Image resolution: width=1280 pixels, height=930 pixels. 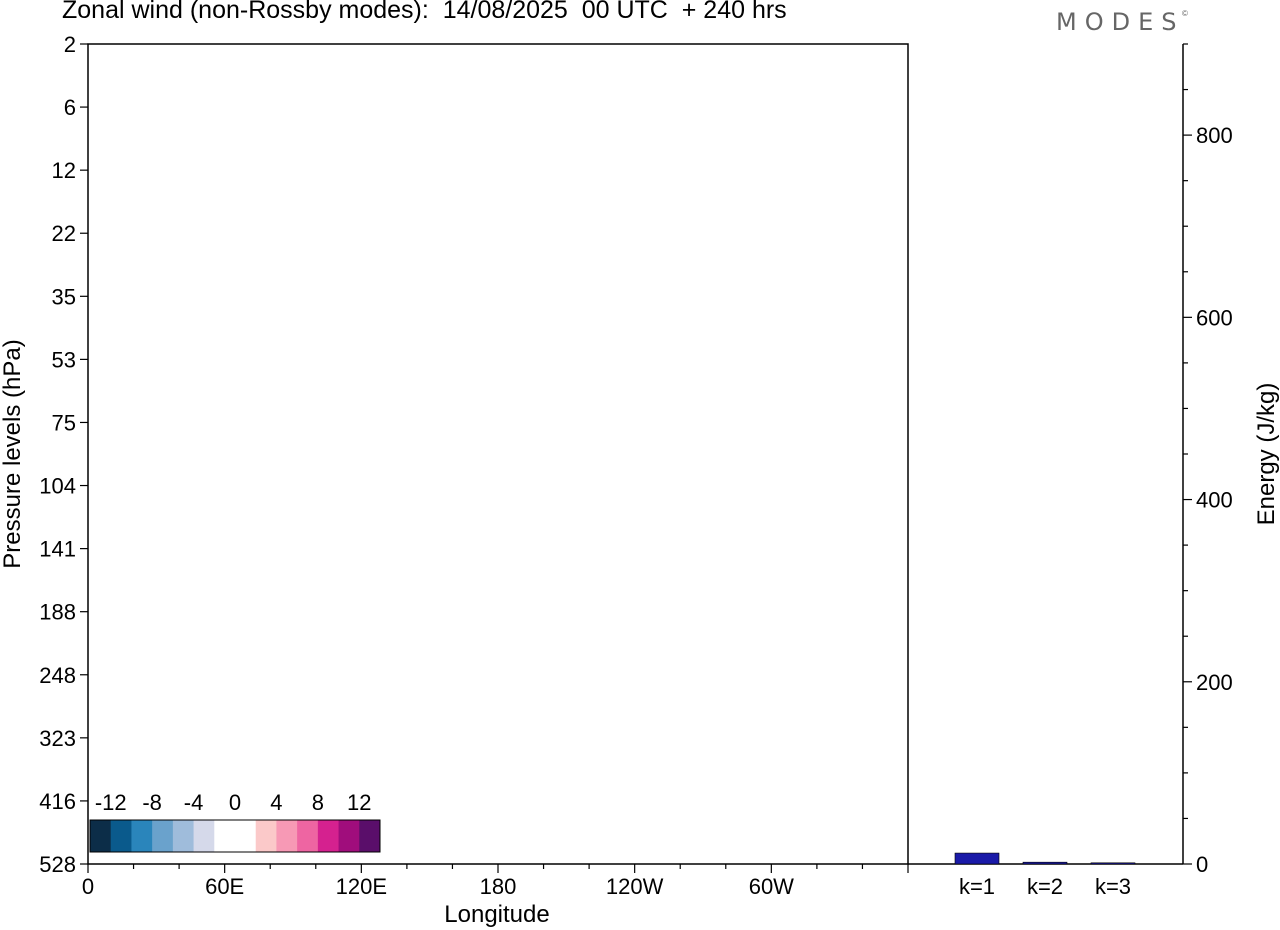 I want to click on colorbar-label: -12, so click(x=111, y=802).